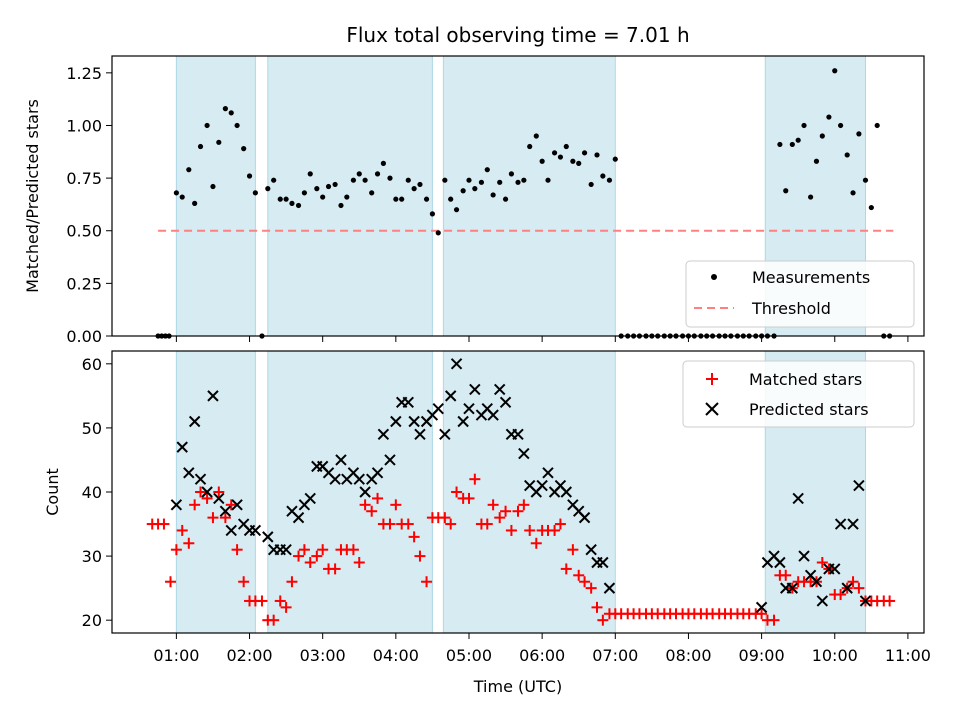 This screenshot has width=960, height=720. I want to click on top-ytick-label: 0.50, so click(84, 231).